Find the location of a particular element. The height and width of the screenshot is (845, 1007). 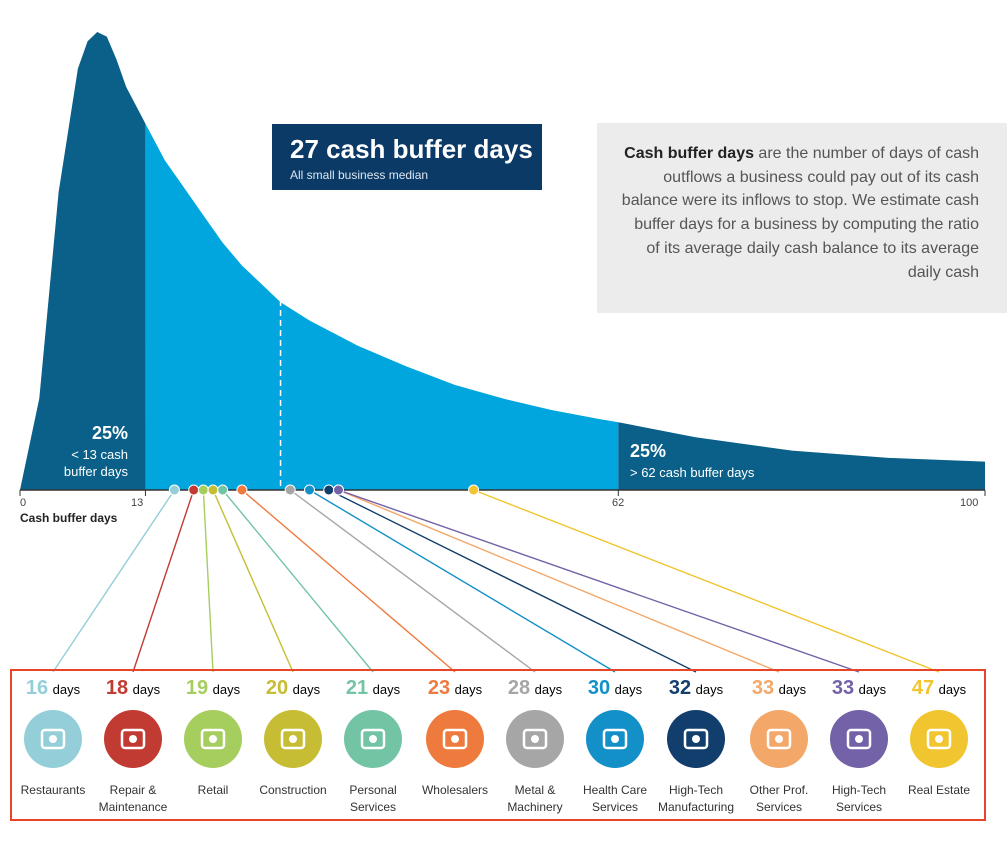

industry-days: 19 days is located at coordinates (213, 689).